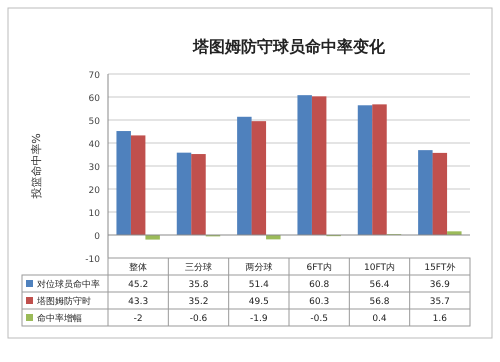 This screenshot has width=500, height=362. Describe the element at coordinates (198, 285) in the screenshot. I see `data-label: 35.8` at that location.